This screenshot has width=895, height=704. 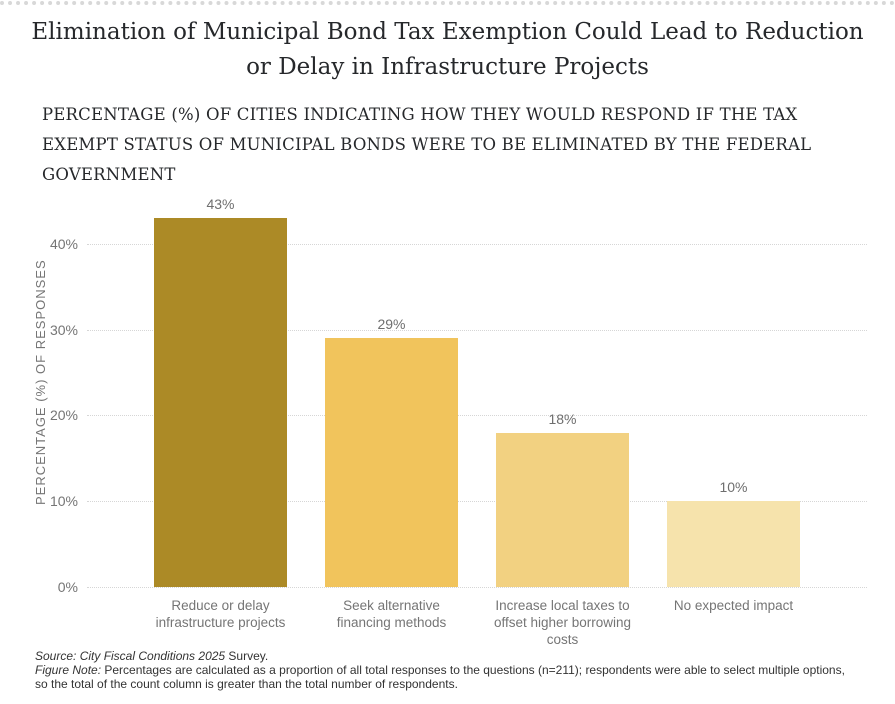 What do you see at coordinates (63, 243) in the screenshot?
I see `y-tick-label-40: 40%` at bounding box center [63, 243].